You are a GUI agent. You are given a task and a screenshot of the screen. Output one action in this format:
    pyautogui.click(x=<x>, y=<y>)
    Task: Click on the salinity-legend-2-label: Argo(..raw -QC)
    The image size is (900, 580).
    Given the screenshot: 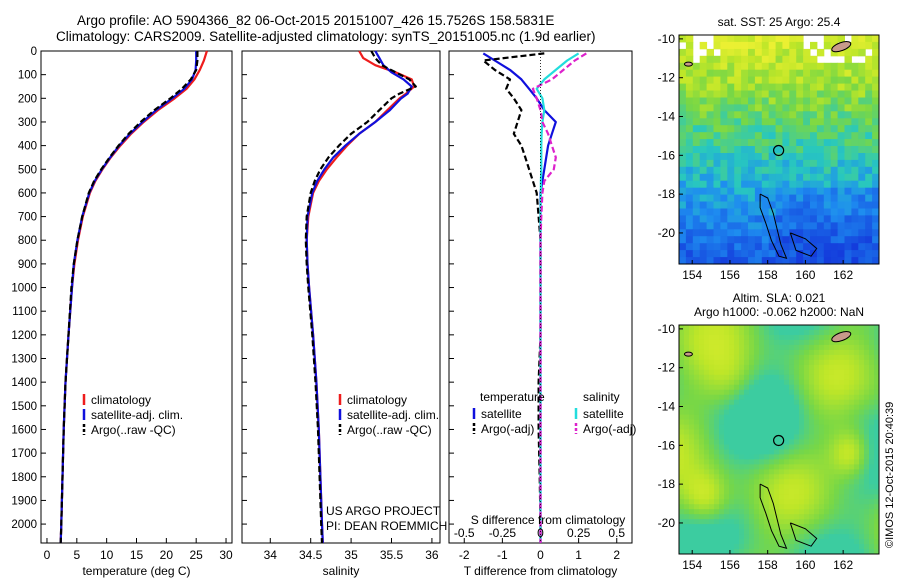 What is the action you would take?
    pyautogui.click(x=389, y=430)
    